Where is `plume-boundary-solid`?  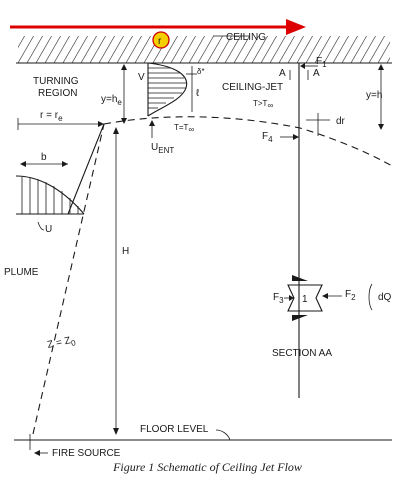
plume-boundary-solid is located at coordinates (86, 169).